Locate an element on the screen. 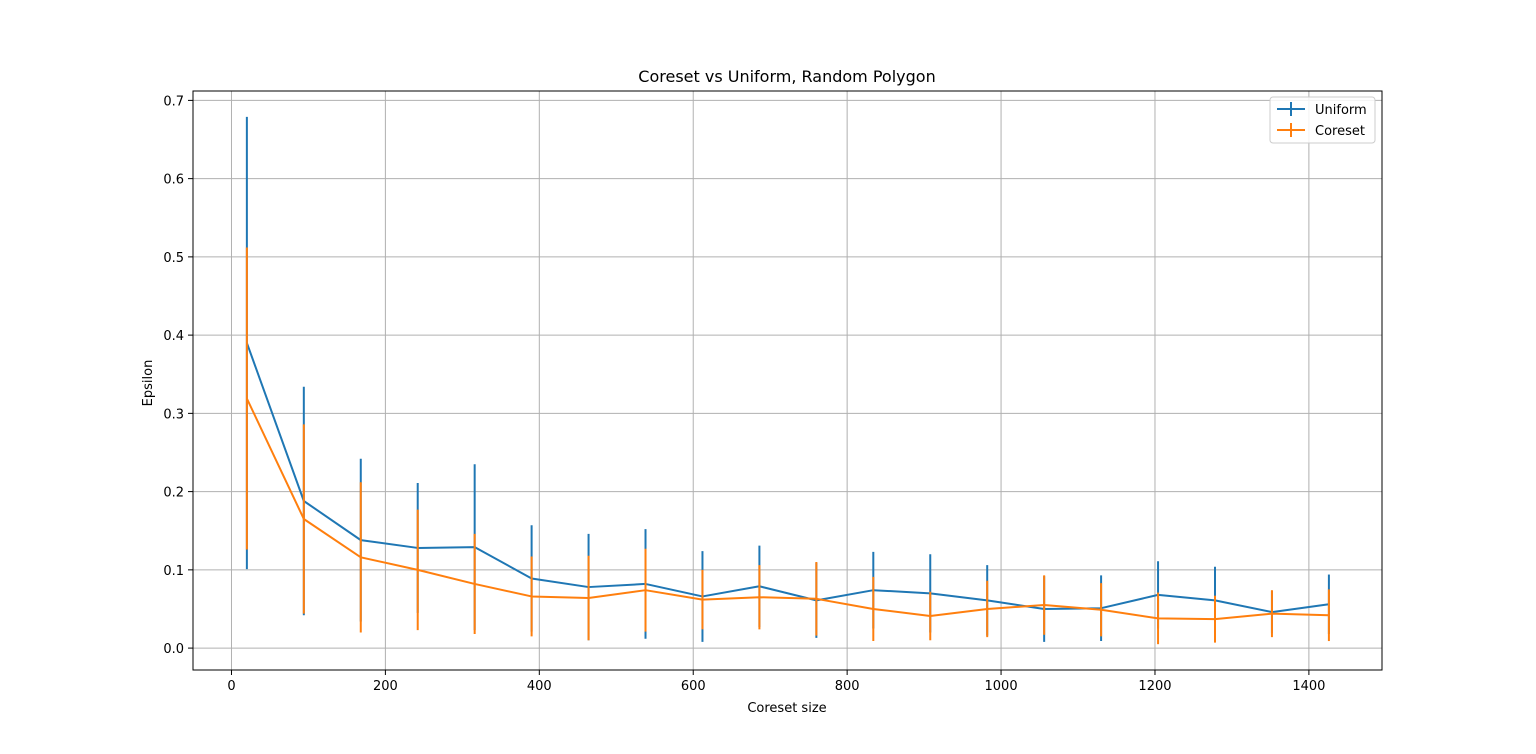  y-tick-label-2: 0.2 is located at coordinates (173, 493).